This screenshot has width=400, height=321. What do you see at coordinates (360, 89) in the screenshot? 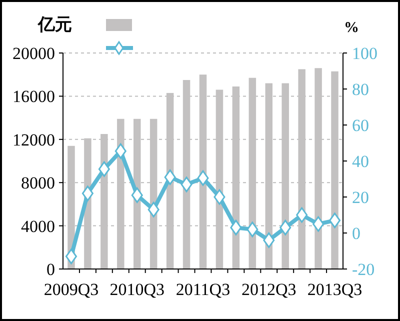
I see `y2-tick-label: 80` at bounding box center [360, 89].